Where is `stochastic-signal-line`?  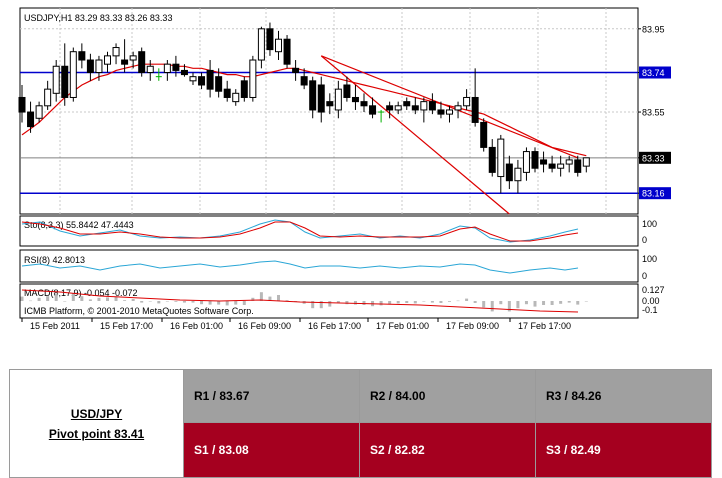 stochastic-signal-line is located at coordinates (300, 231).